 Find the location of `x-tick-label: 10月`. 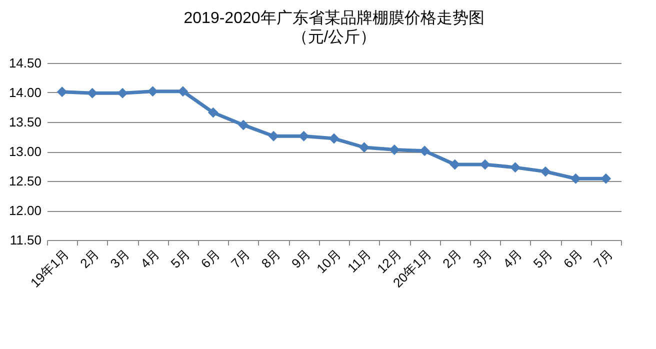

x-tick-label: 10月 is located at coordinates (329, 261).